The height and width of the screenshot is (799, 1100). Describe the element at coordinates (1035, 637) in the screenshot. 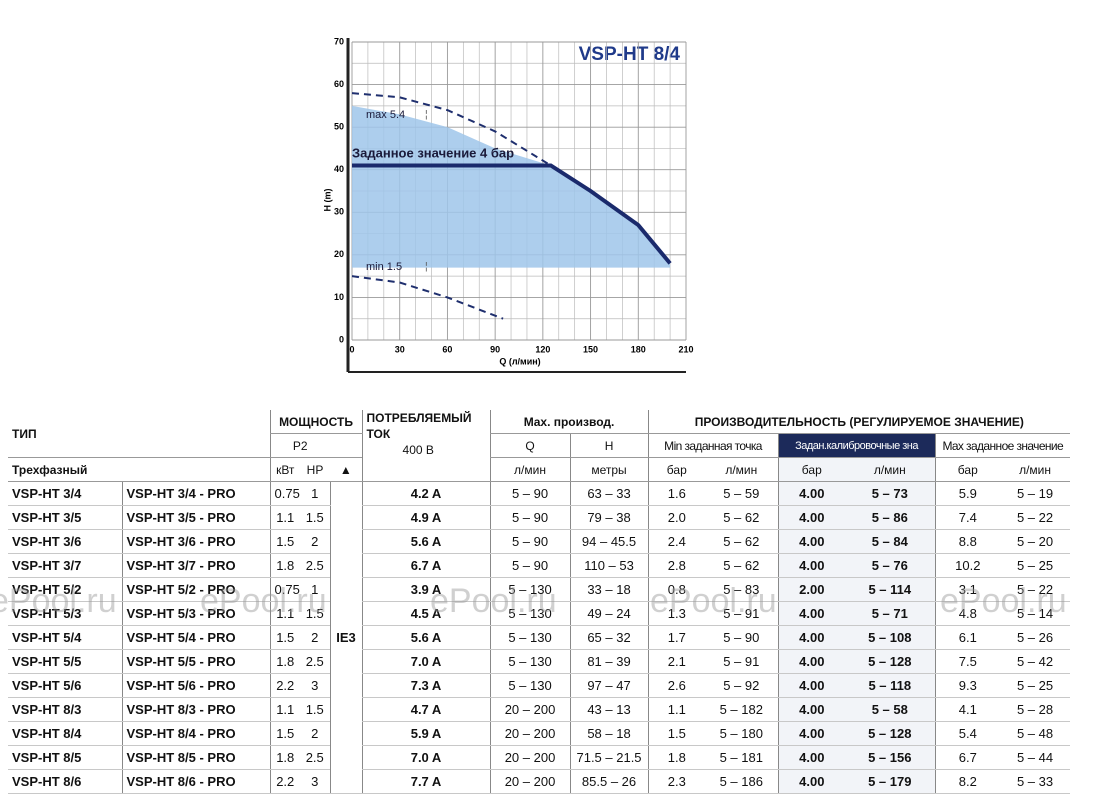

I see `cell: 5 – 26` at that location.